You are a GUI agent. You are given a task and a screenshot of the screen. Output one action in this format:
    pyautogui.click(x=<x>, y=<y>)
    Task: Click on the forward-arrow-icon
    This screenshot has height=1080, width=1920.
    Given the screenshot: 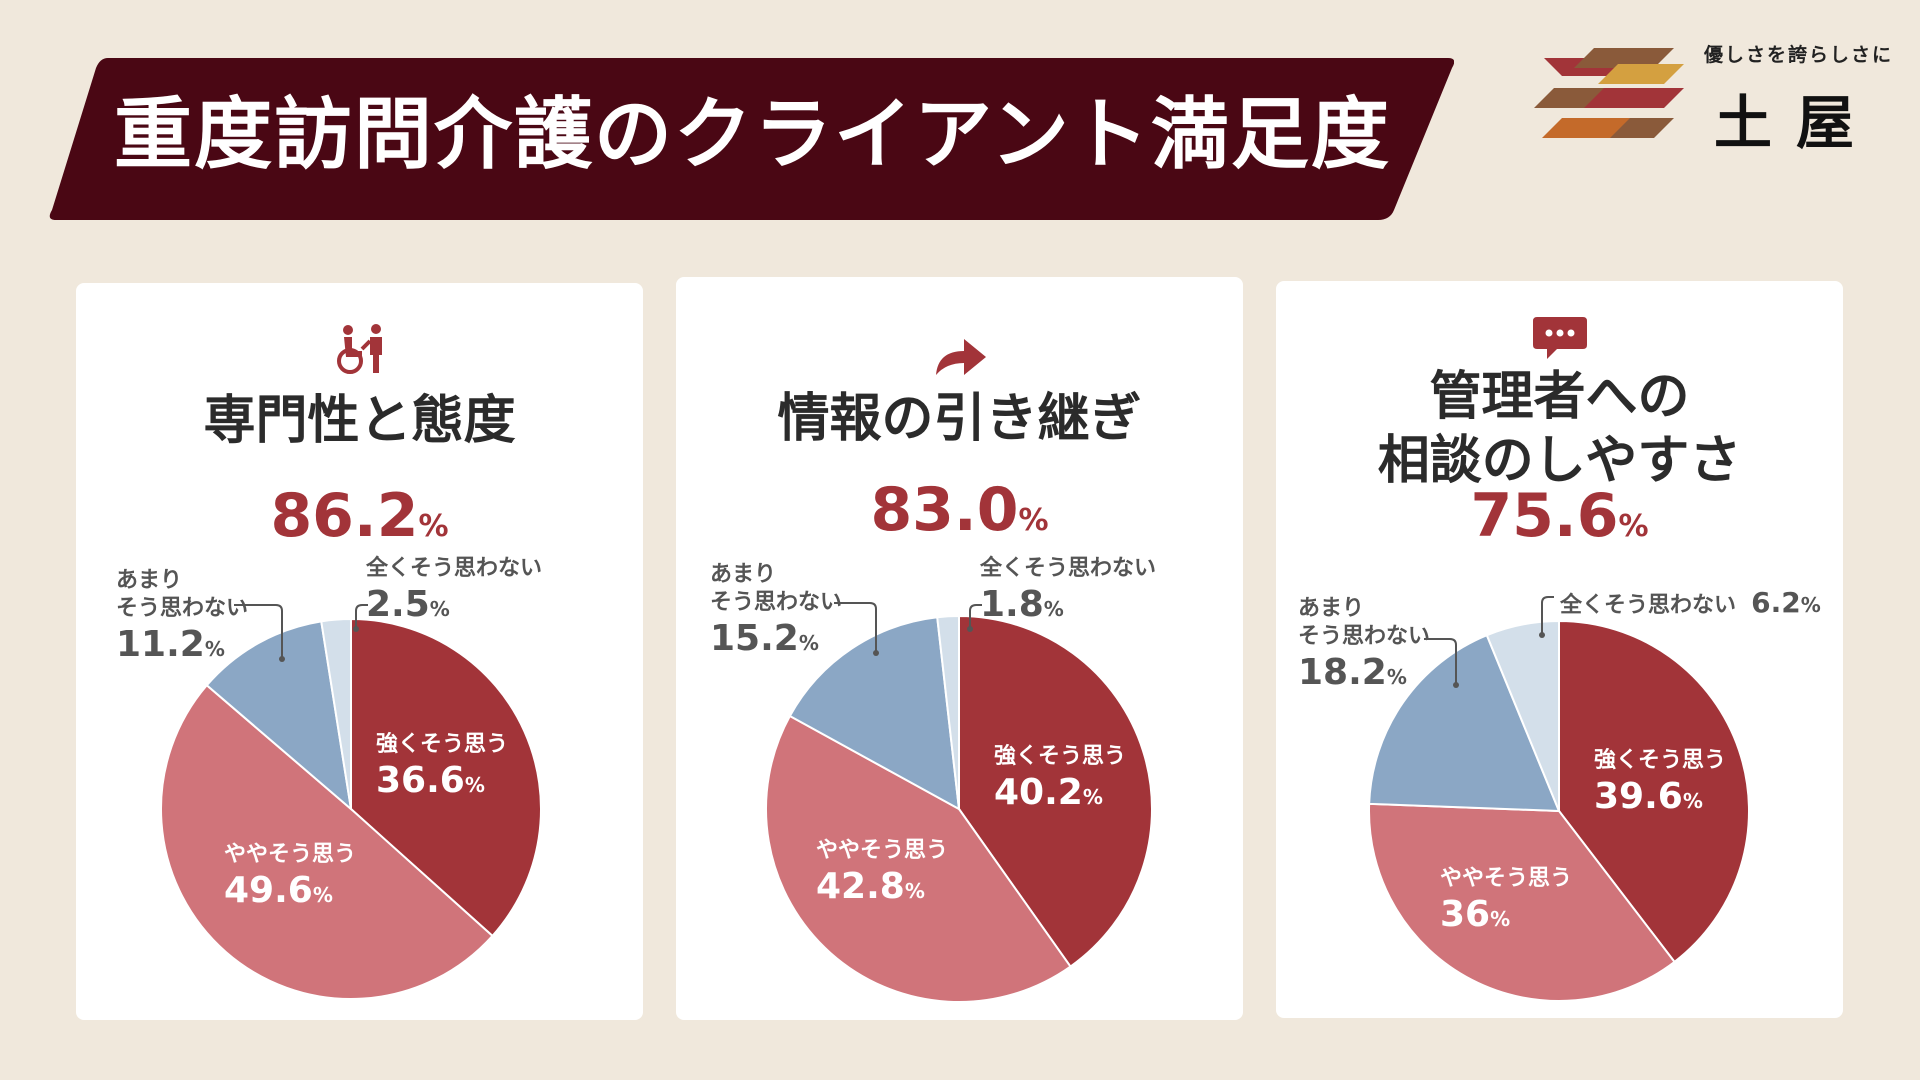 What is the action you would take?
    pyautogui.click(x=960, y=357)
    